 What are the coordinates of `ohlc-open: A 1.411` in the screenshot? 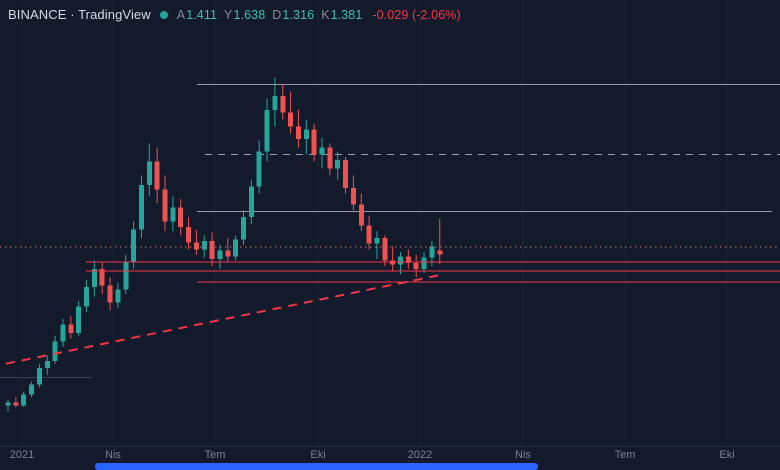 It's located at (197, 15).